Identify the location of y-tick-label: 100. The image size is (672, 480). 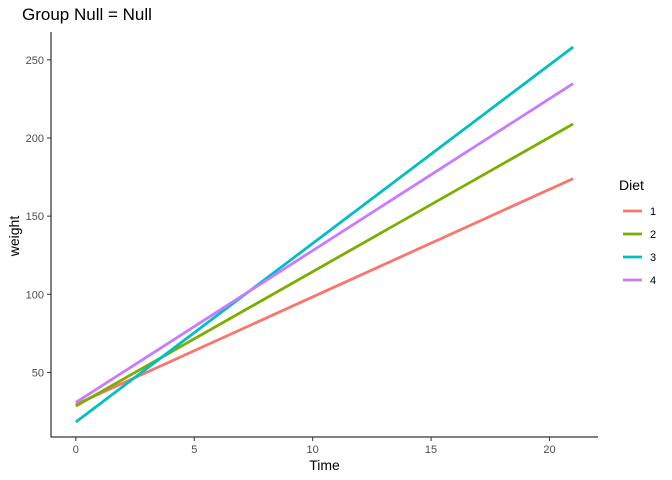
(35, 295).